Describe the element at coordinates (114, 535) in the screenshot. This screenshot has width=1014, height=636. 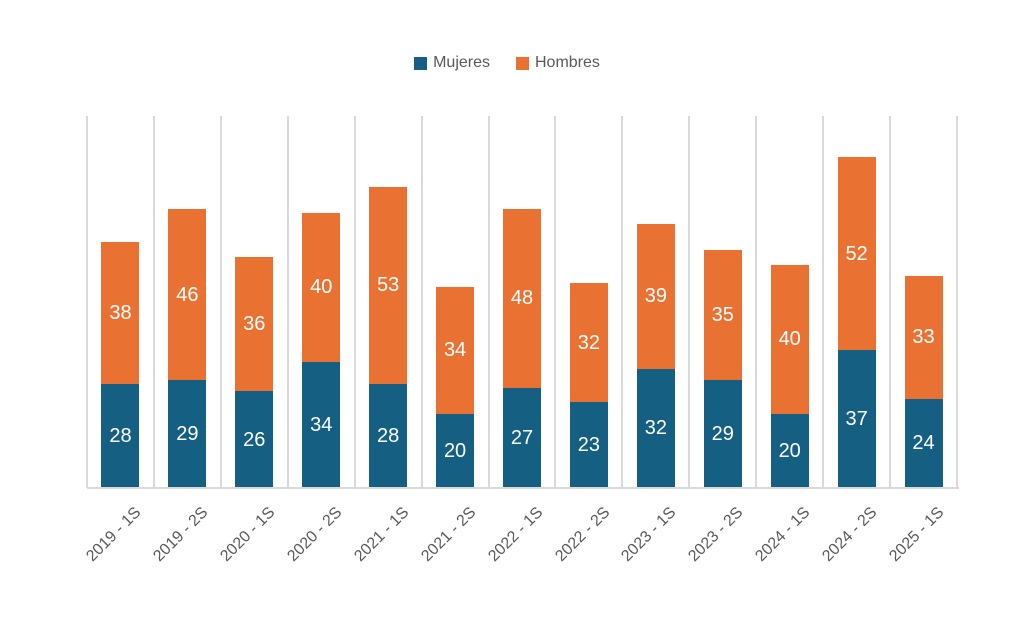
I see `x-axis-label: 2019 - 1S` at that location.